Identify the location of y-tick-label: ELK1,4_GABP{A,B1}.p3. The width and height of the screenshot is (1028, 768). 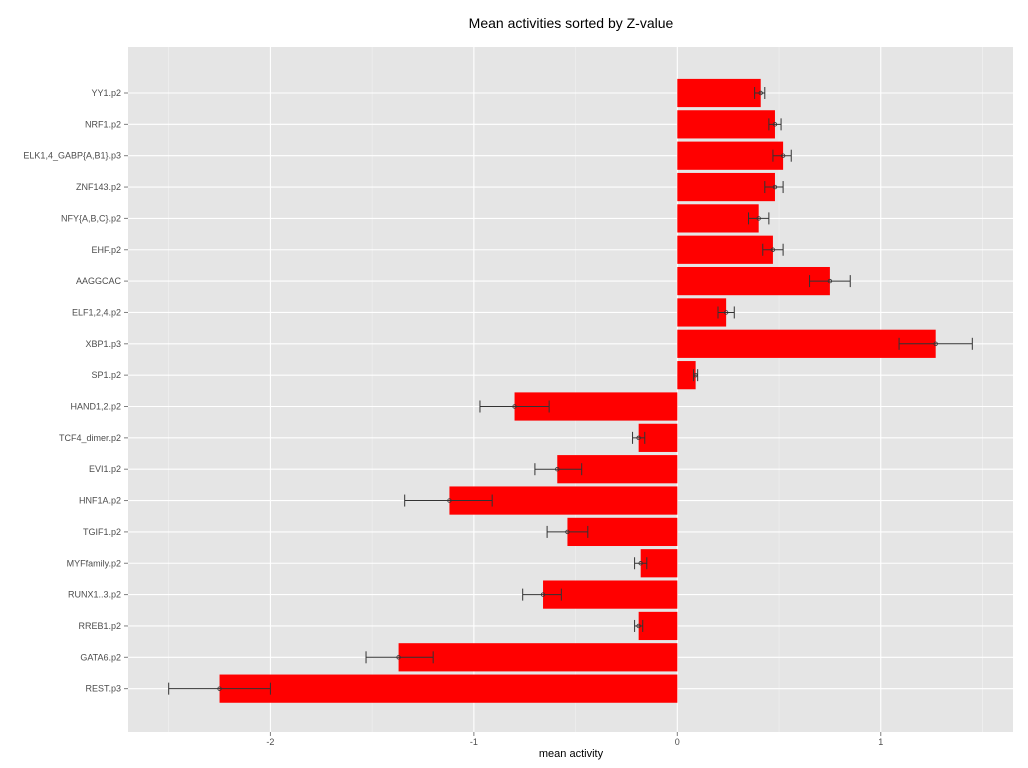
(72, 156).